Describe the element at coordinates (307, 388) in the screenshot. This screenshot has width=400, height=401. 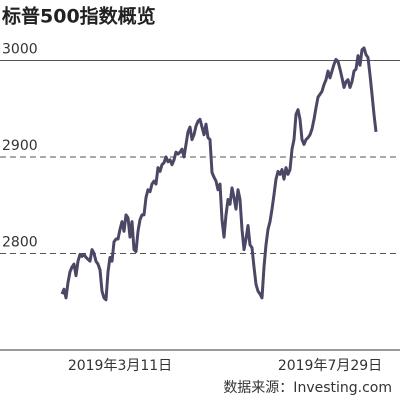
I see `source-note: 数据来源：Investing.com` at that location.